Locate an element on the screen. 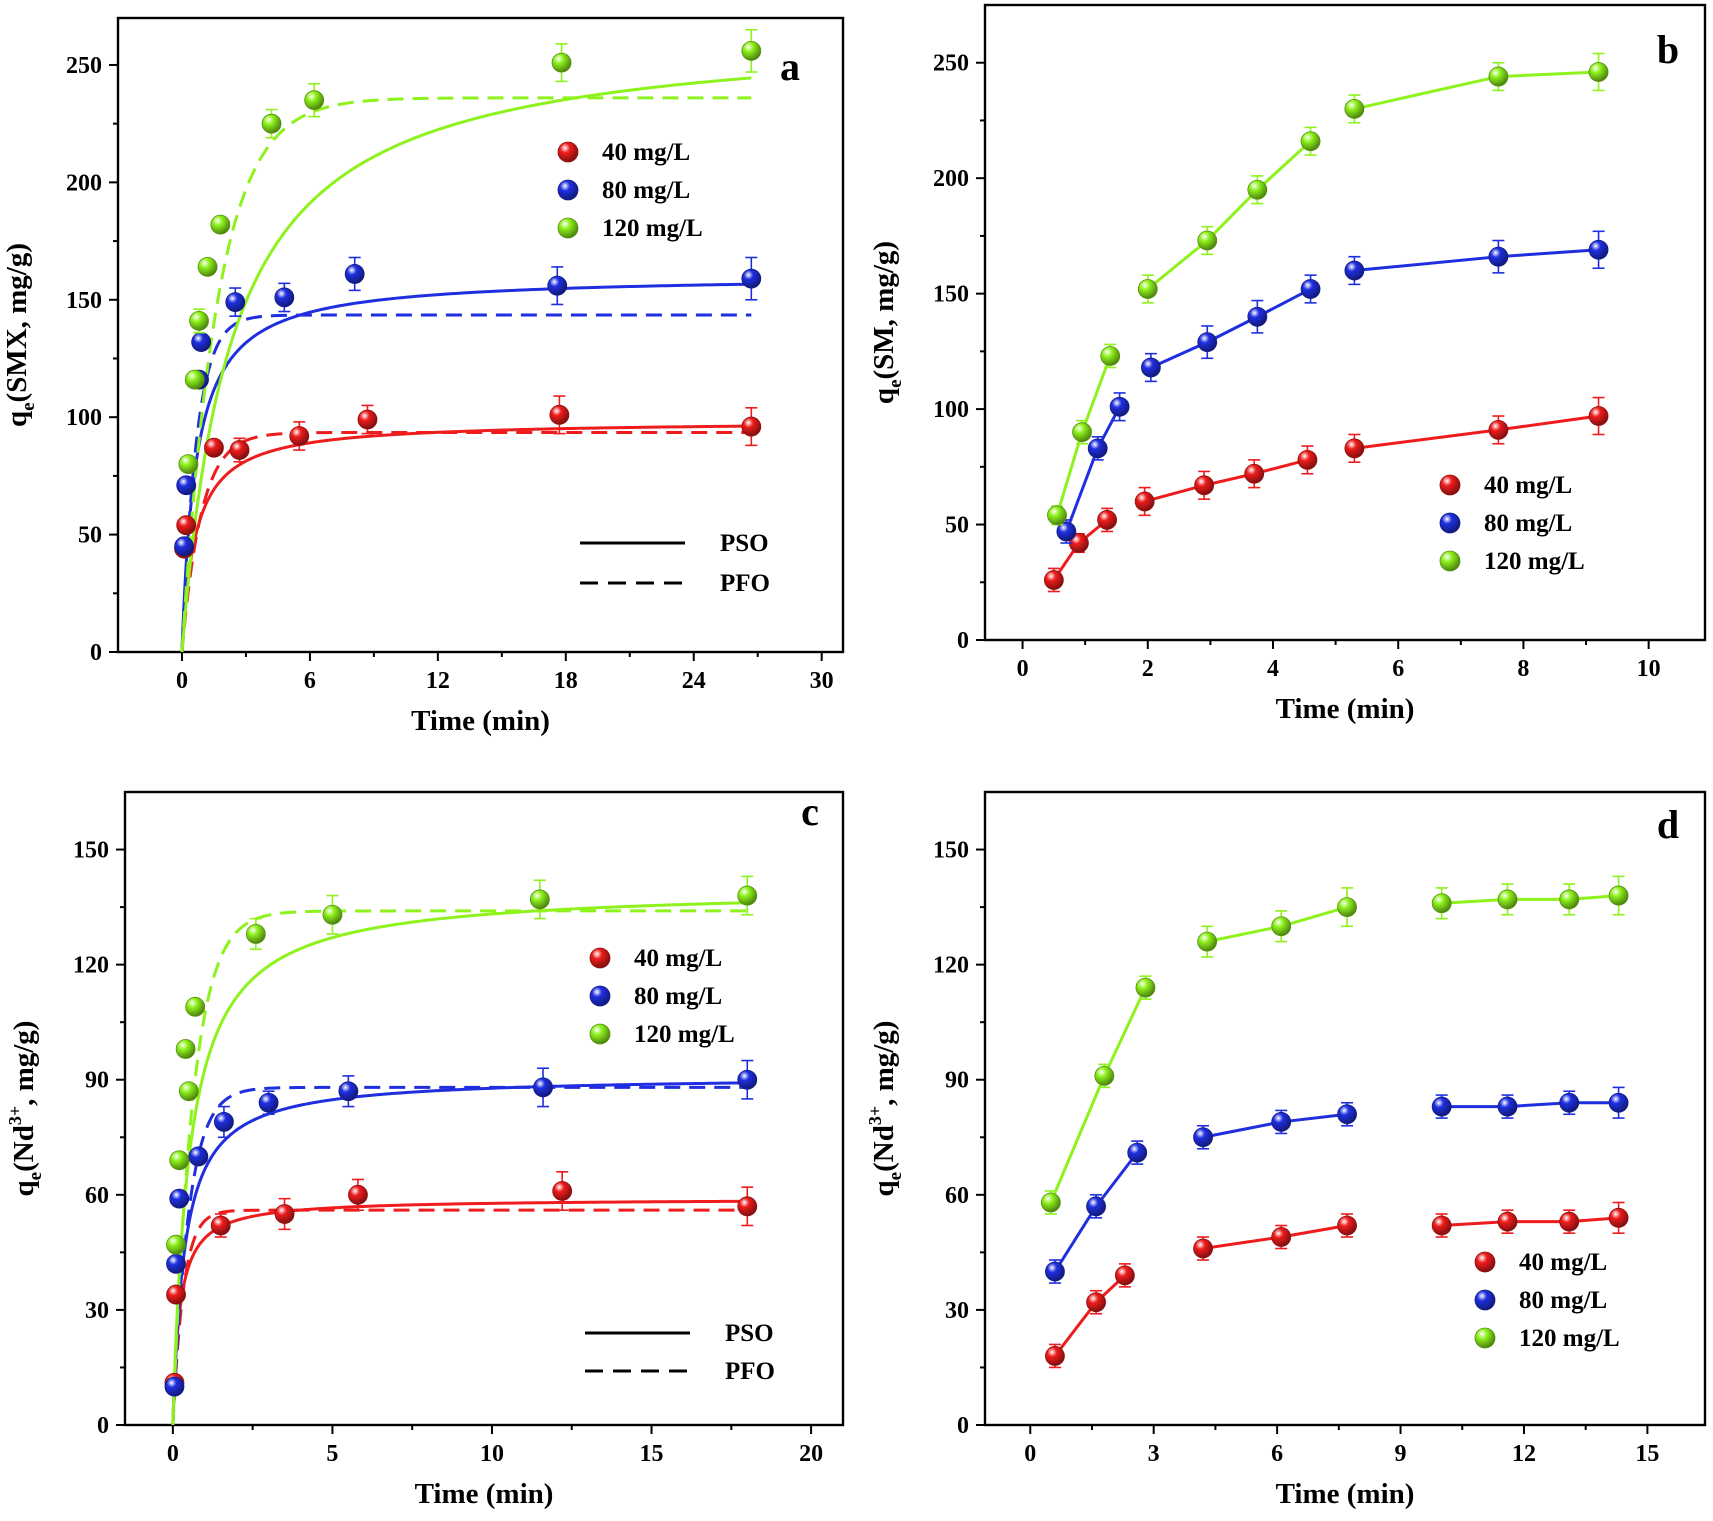  y-tick-label: 90 is located at coordinates (97, 1081).